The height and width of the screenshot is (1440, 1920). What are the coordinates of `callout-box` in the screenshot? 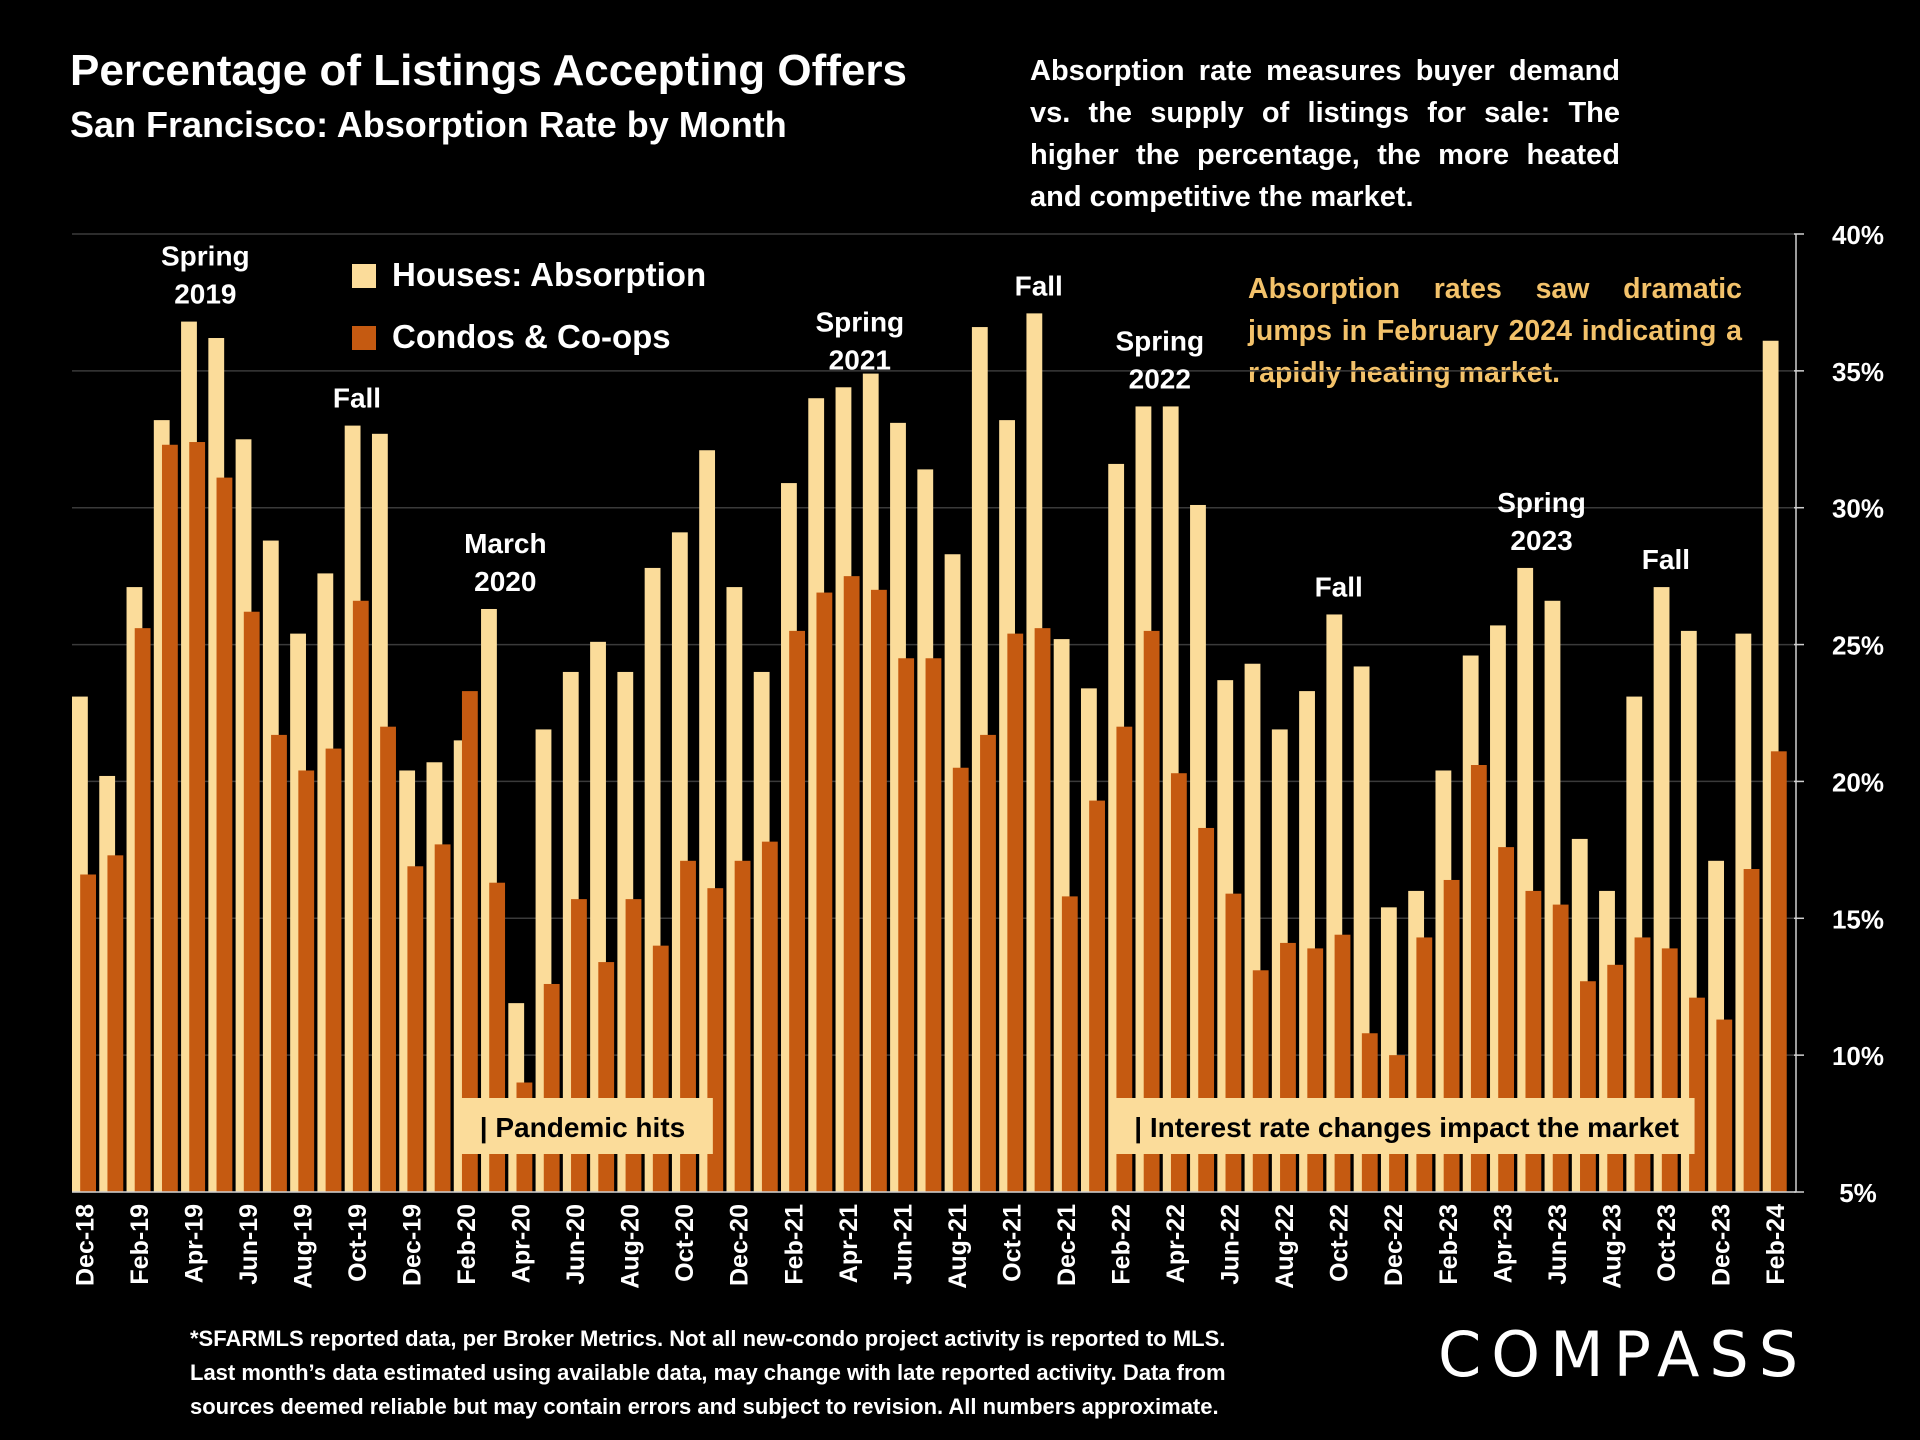 It's located at (1404, 1126).